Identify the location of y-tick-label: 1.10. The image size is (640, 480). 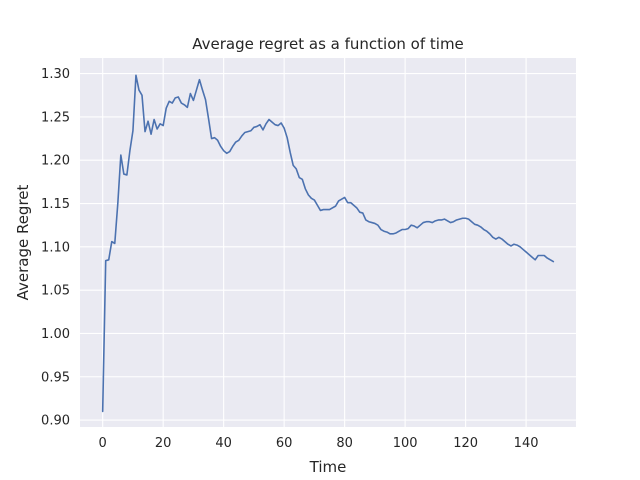
(55, 247).